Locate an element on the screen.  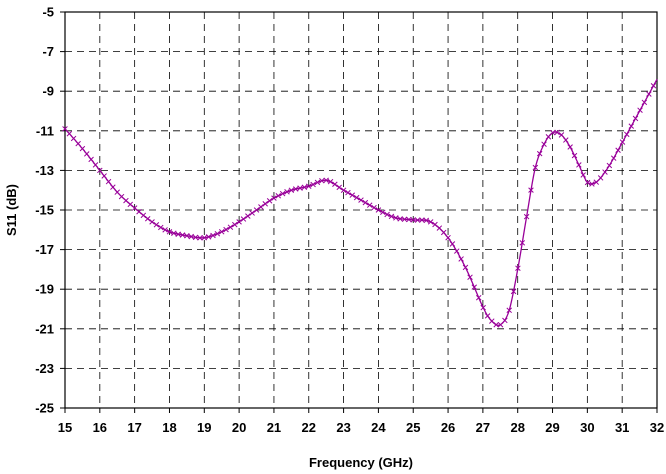
y-tick-label: -25 is located at coordinates (44, 408).